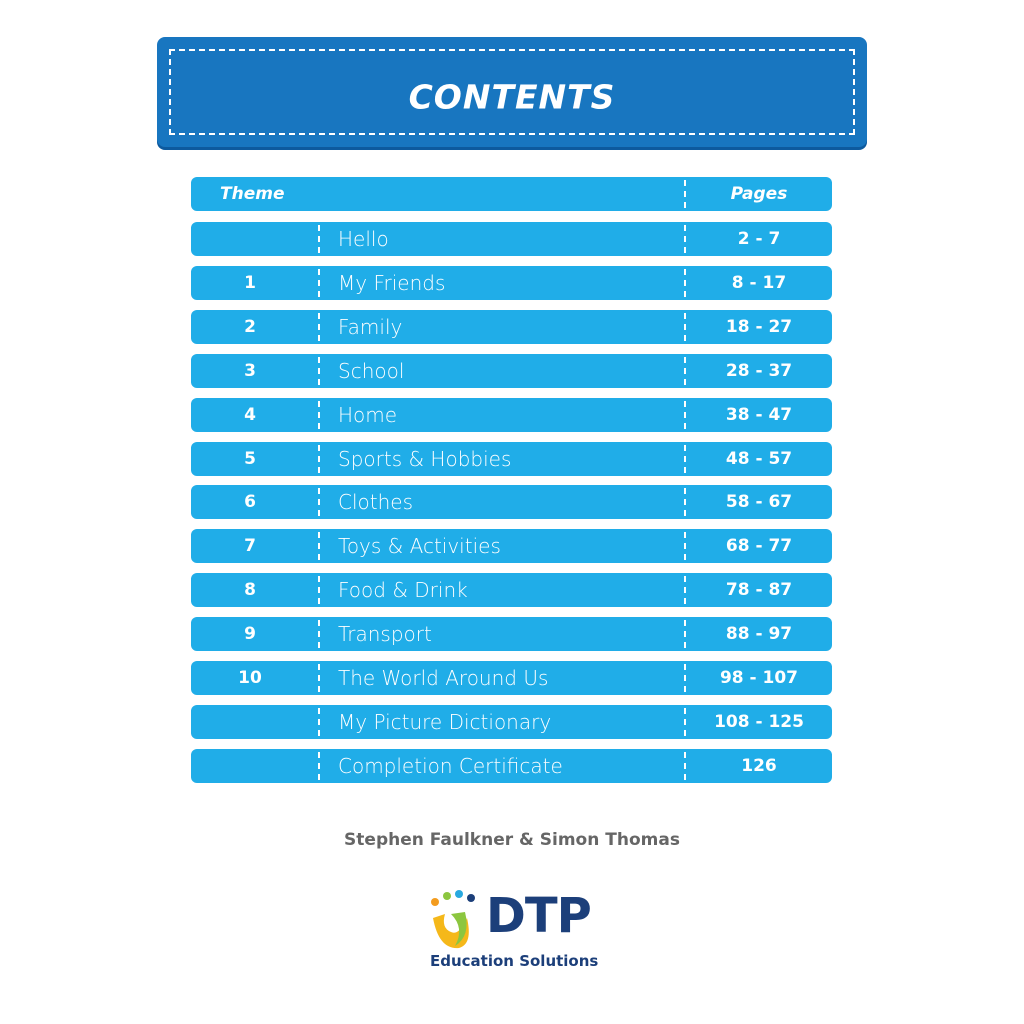  I want to click on logo-icon, so click(453, 919).